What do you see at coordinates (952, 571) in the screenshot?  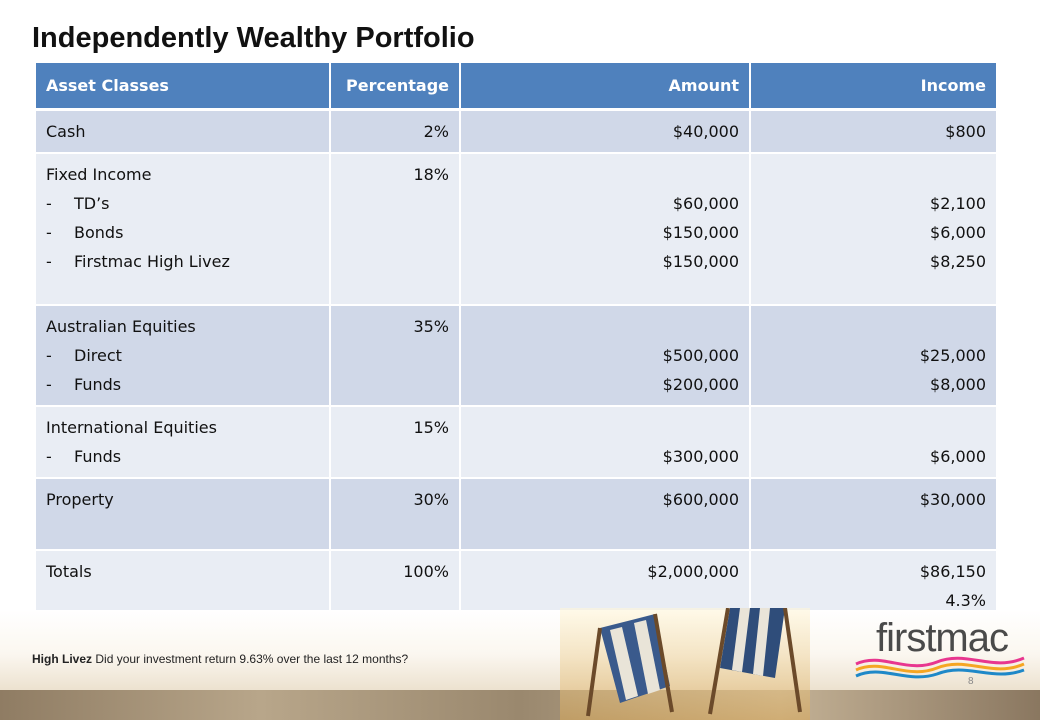 I see `income-value: $86,150` at bounding box center [952, 571].